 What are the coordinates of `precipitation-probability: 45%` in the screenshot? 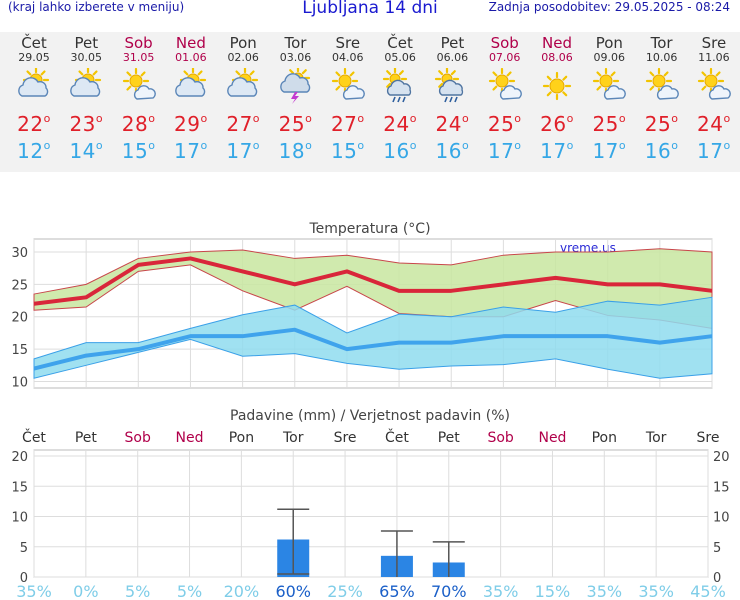 It's located at (708, 591).